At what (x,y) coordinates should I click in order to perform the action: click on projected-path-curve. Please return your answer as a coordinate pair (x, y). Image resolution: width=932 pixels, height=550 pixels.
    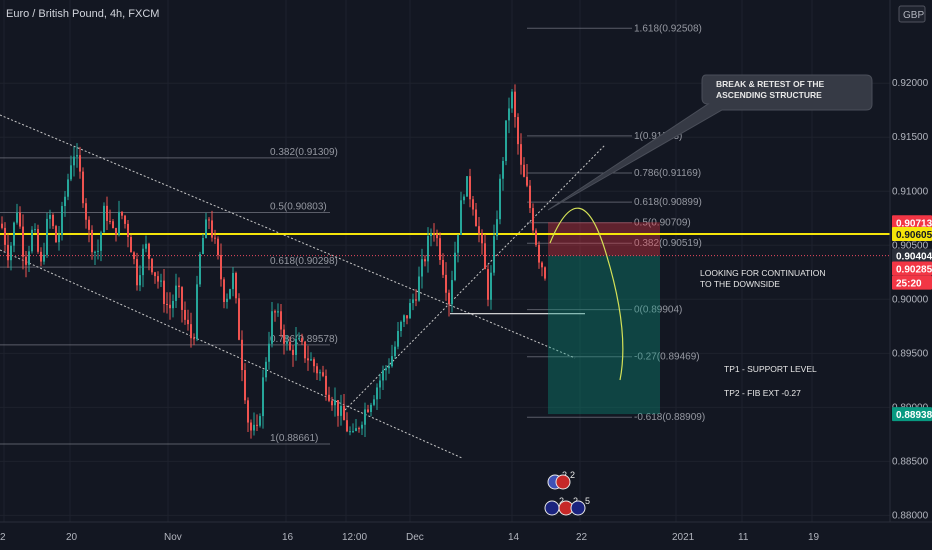
    Looking at the image, I should click on (586, 294).